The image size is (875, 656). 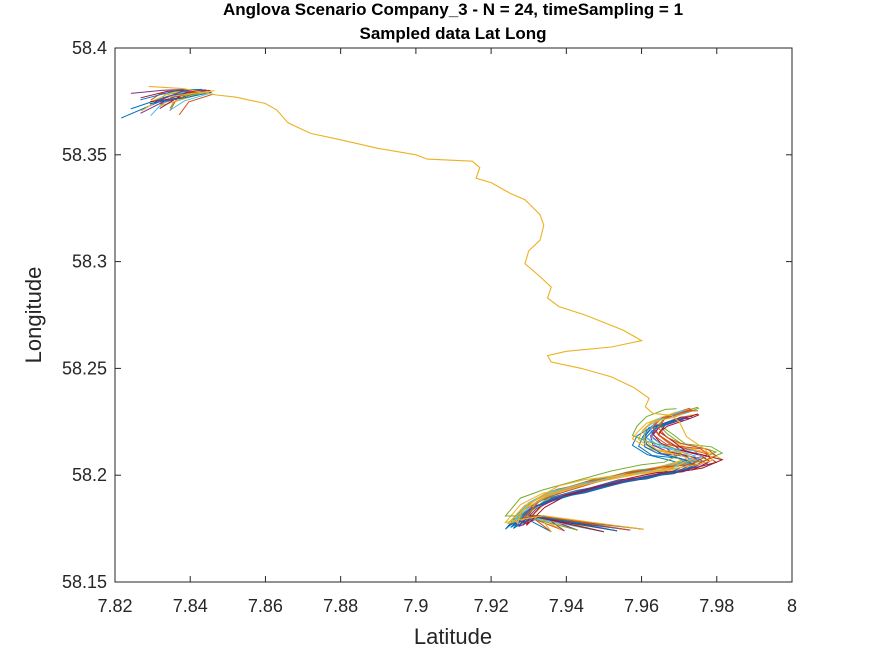 What do you see at coordinates (190, 606) in the screenshot?
I see `x-tick-label: 7.84` at bounding box center [190, 606].